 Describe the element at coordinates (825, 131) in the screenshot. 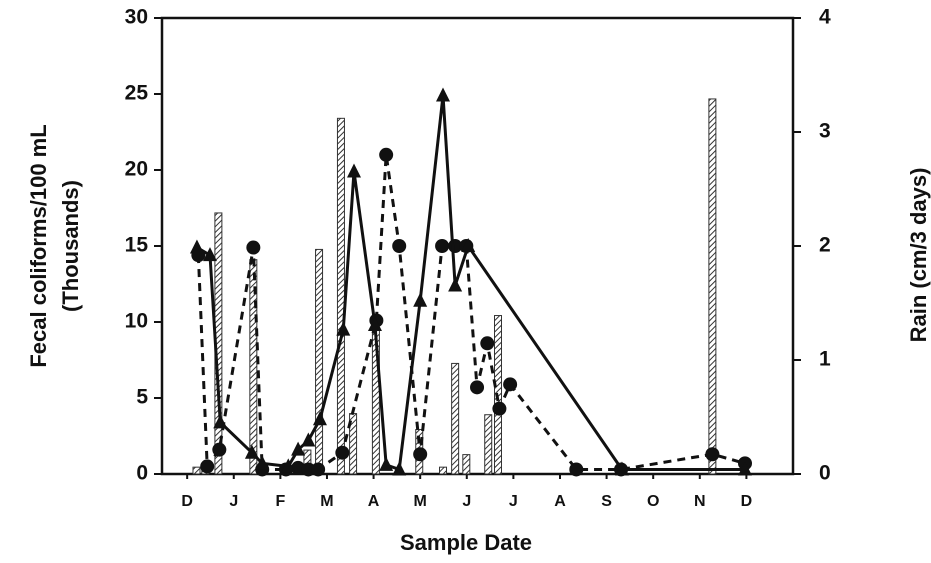

I see `y2-tick-label: 3` at that location.